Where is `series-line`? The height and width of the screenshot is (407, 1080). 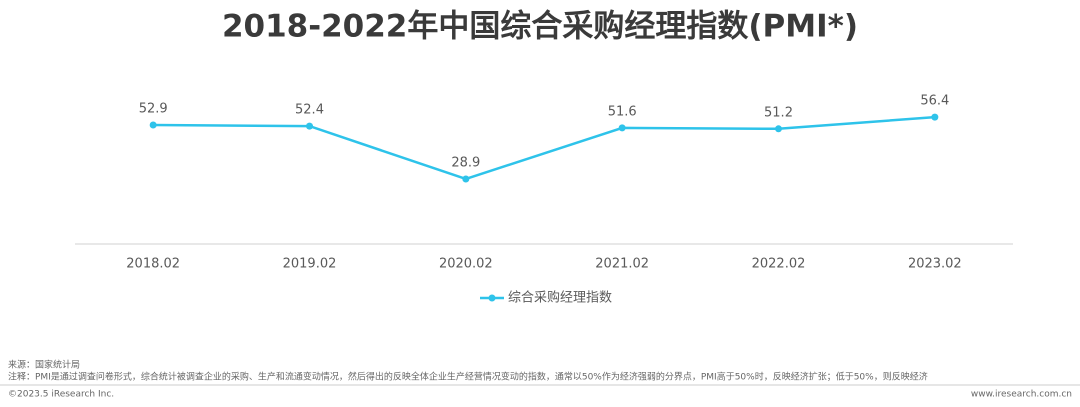 series-line is located at coordinates (544, 148).